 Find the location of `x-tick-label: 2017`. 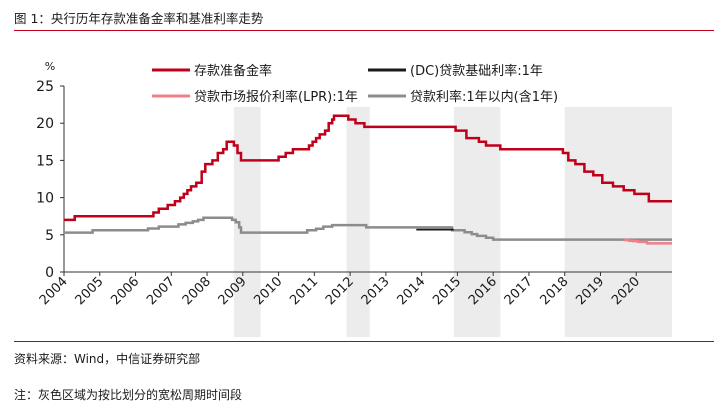

x-tick-label: 2017 is located at coordinates (519, 291).